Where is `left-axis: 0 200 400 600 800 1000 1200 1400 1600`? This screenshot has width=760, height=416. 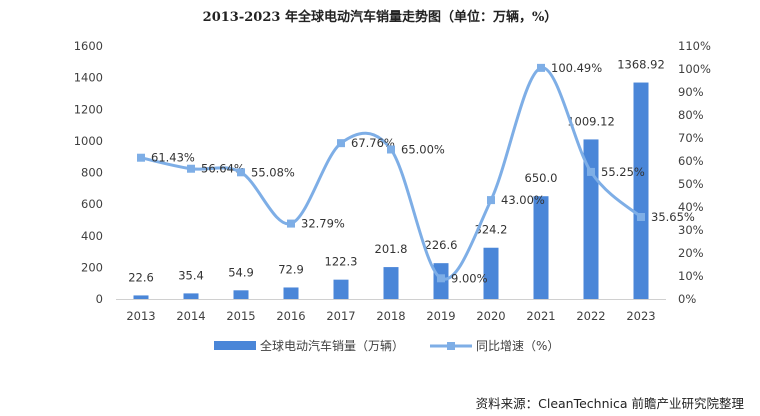 left-axis: 0 200 400 600 800 1000 1200 1400 1600 is located at coordinates (88, 172).